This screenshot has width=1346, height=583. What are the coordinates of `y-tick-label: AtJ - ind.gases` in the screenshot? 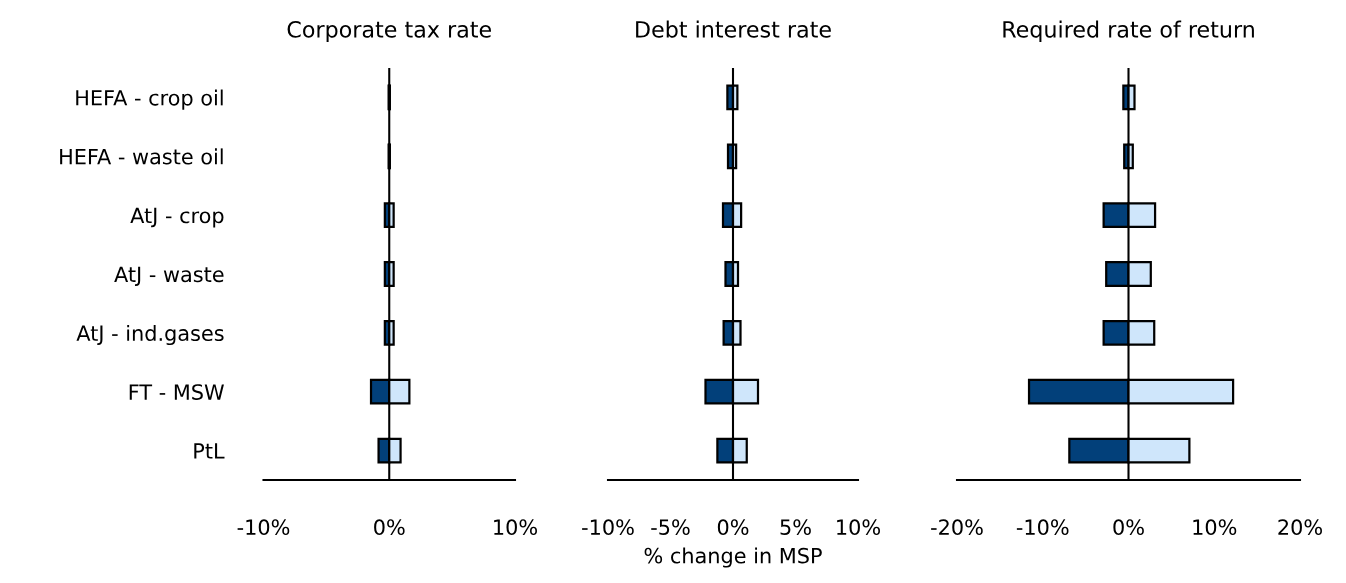 It's located at (150, 335).